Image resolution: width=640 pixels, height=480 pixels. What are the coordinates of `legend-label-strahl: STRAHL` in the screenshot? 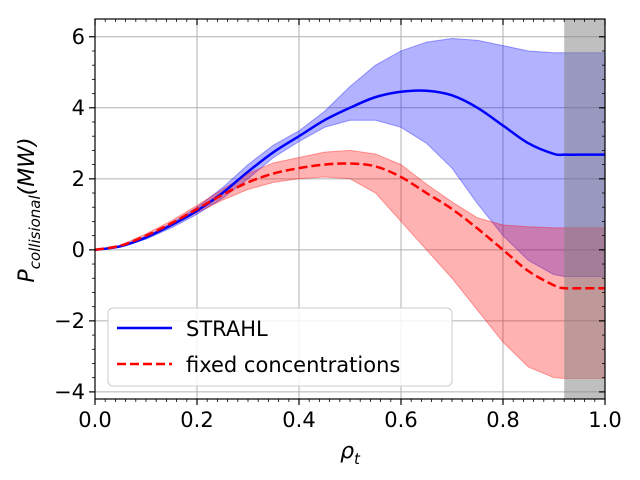 It's located at (227, 329).